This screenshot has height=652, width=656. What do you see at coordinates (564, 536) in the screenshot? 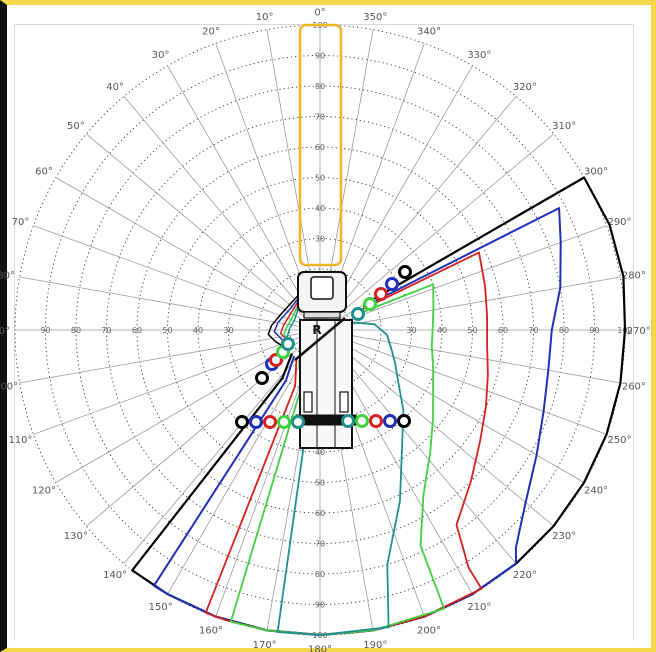
I see `angle-label: 230°` at bounding box center [564, 536].